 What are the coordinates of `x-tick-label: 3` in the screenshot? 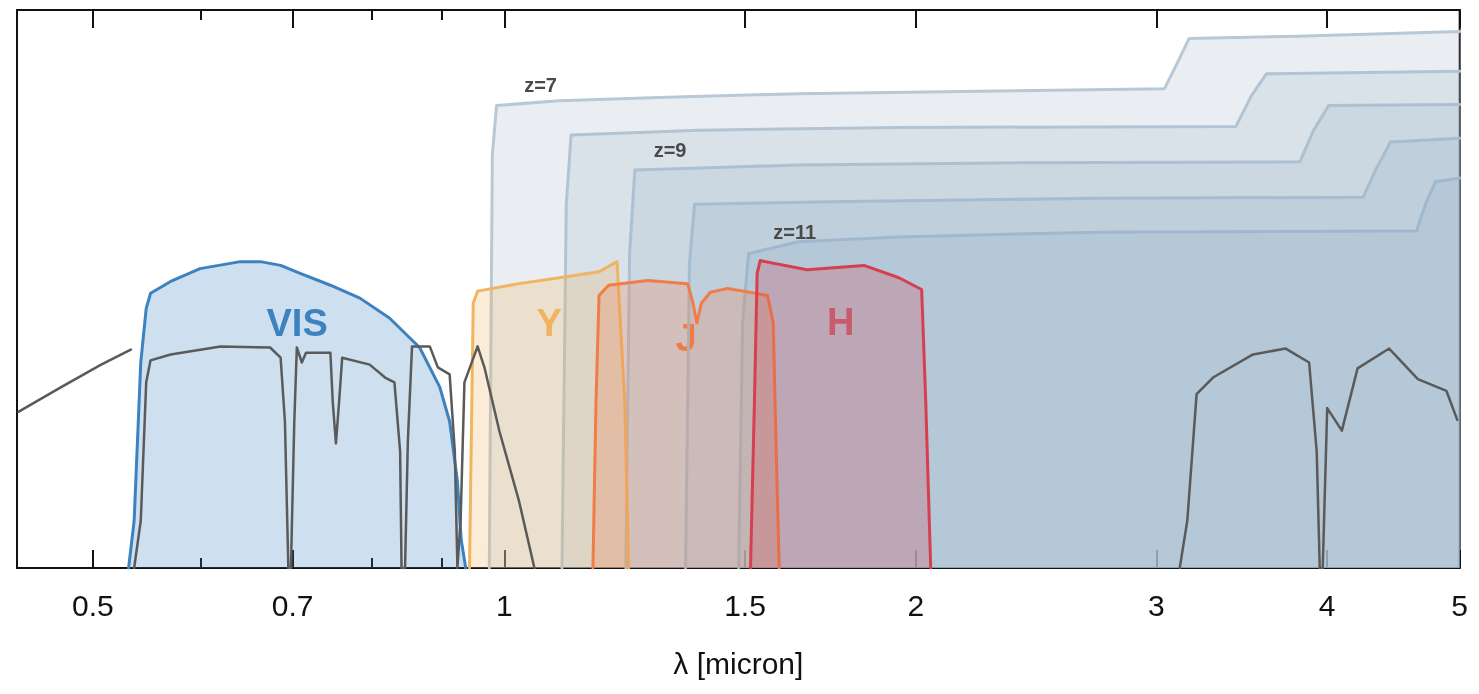 It's located at (1156, 605).